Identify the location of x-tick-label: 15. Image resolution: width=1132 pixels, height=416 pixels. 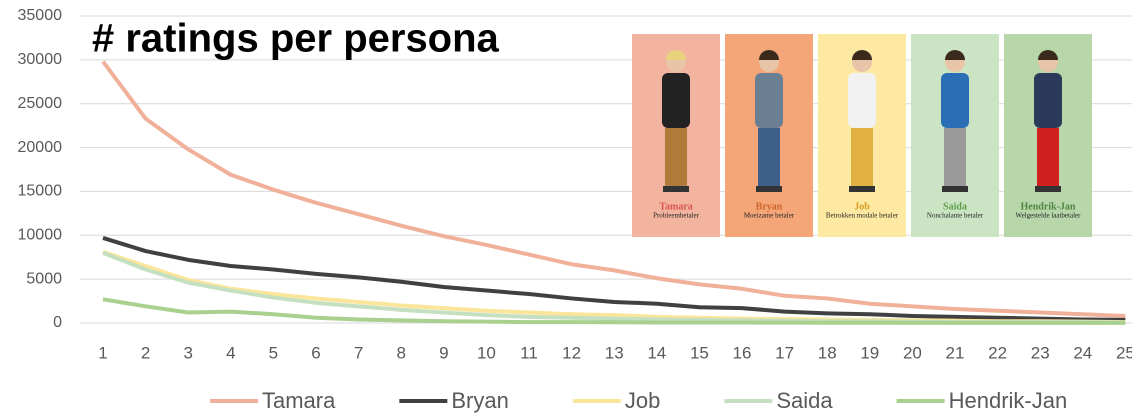
(699, 352).